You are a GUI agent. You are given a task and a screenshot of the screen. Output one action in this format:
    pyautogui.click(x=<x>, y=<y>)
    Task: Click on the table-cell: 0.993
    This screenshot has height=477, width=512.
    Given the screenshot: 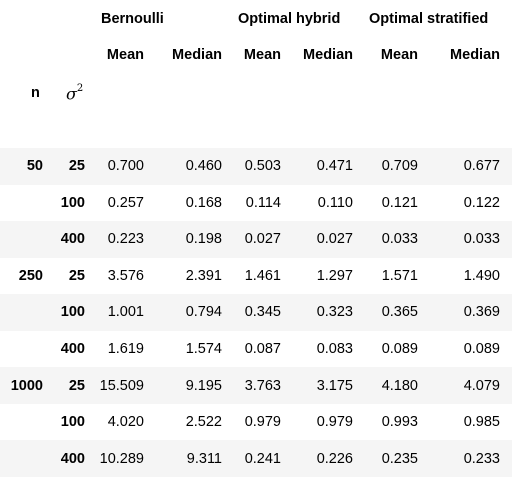 What is the action you would take?
    pyautogui.click(x=399, y=422)
    